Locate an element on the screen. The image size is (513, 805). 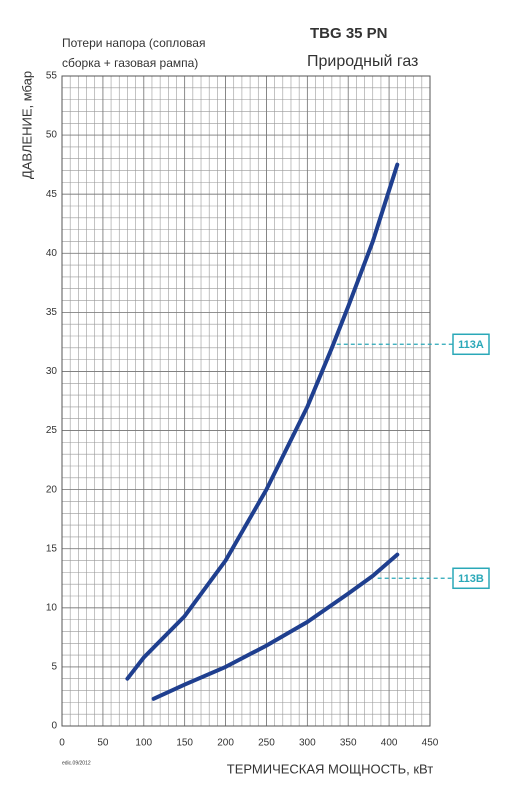
annotation-label: 113B is located at coordinates (471, 579).